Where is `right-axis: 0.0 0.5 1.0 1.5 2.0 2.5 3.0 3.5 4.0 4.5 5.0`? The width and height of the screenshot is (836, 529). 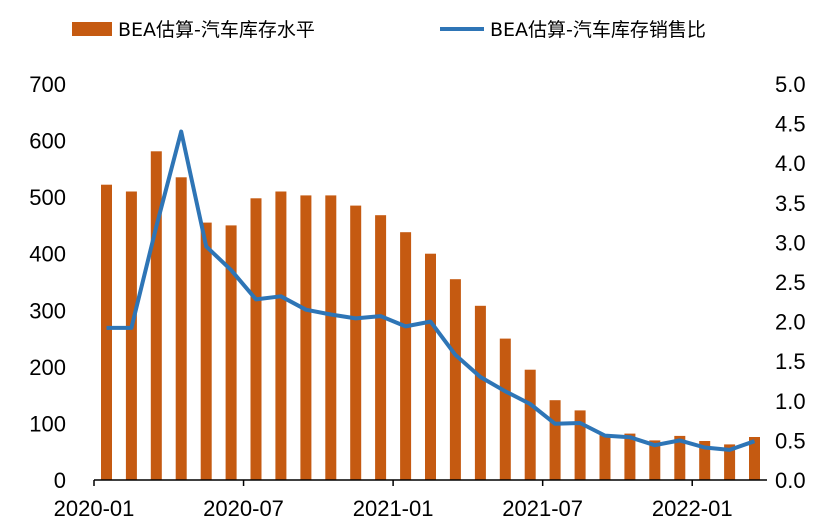
right-axis: 0.0 0.5 1.0 1.5 2.0 2.5 3.0 3.5 4.0 4.5 5.0 is located at coordinates (790, 282).